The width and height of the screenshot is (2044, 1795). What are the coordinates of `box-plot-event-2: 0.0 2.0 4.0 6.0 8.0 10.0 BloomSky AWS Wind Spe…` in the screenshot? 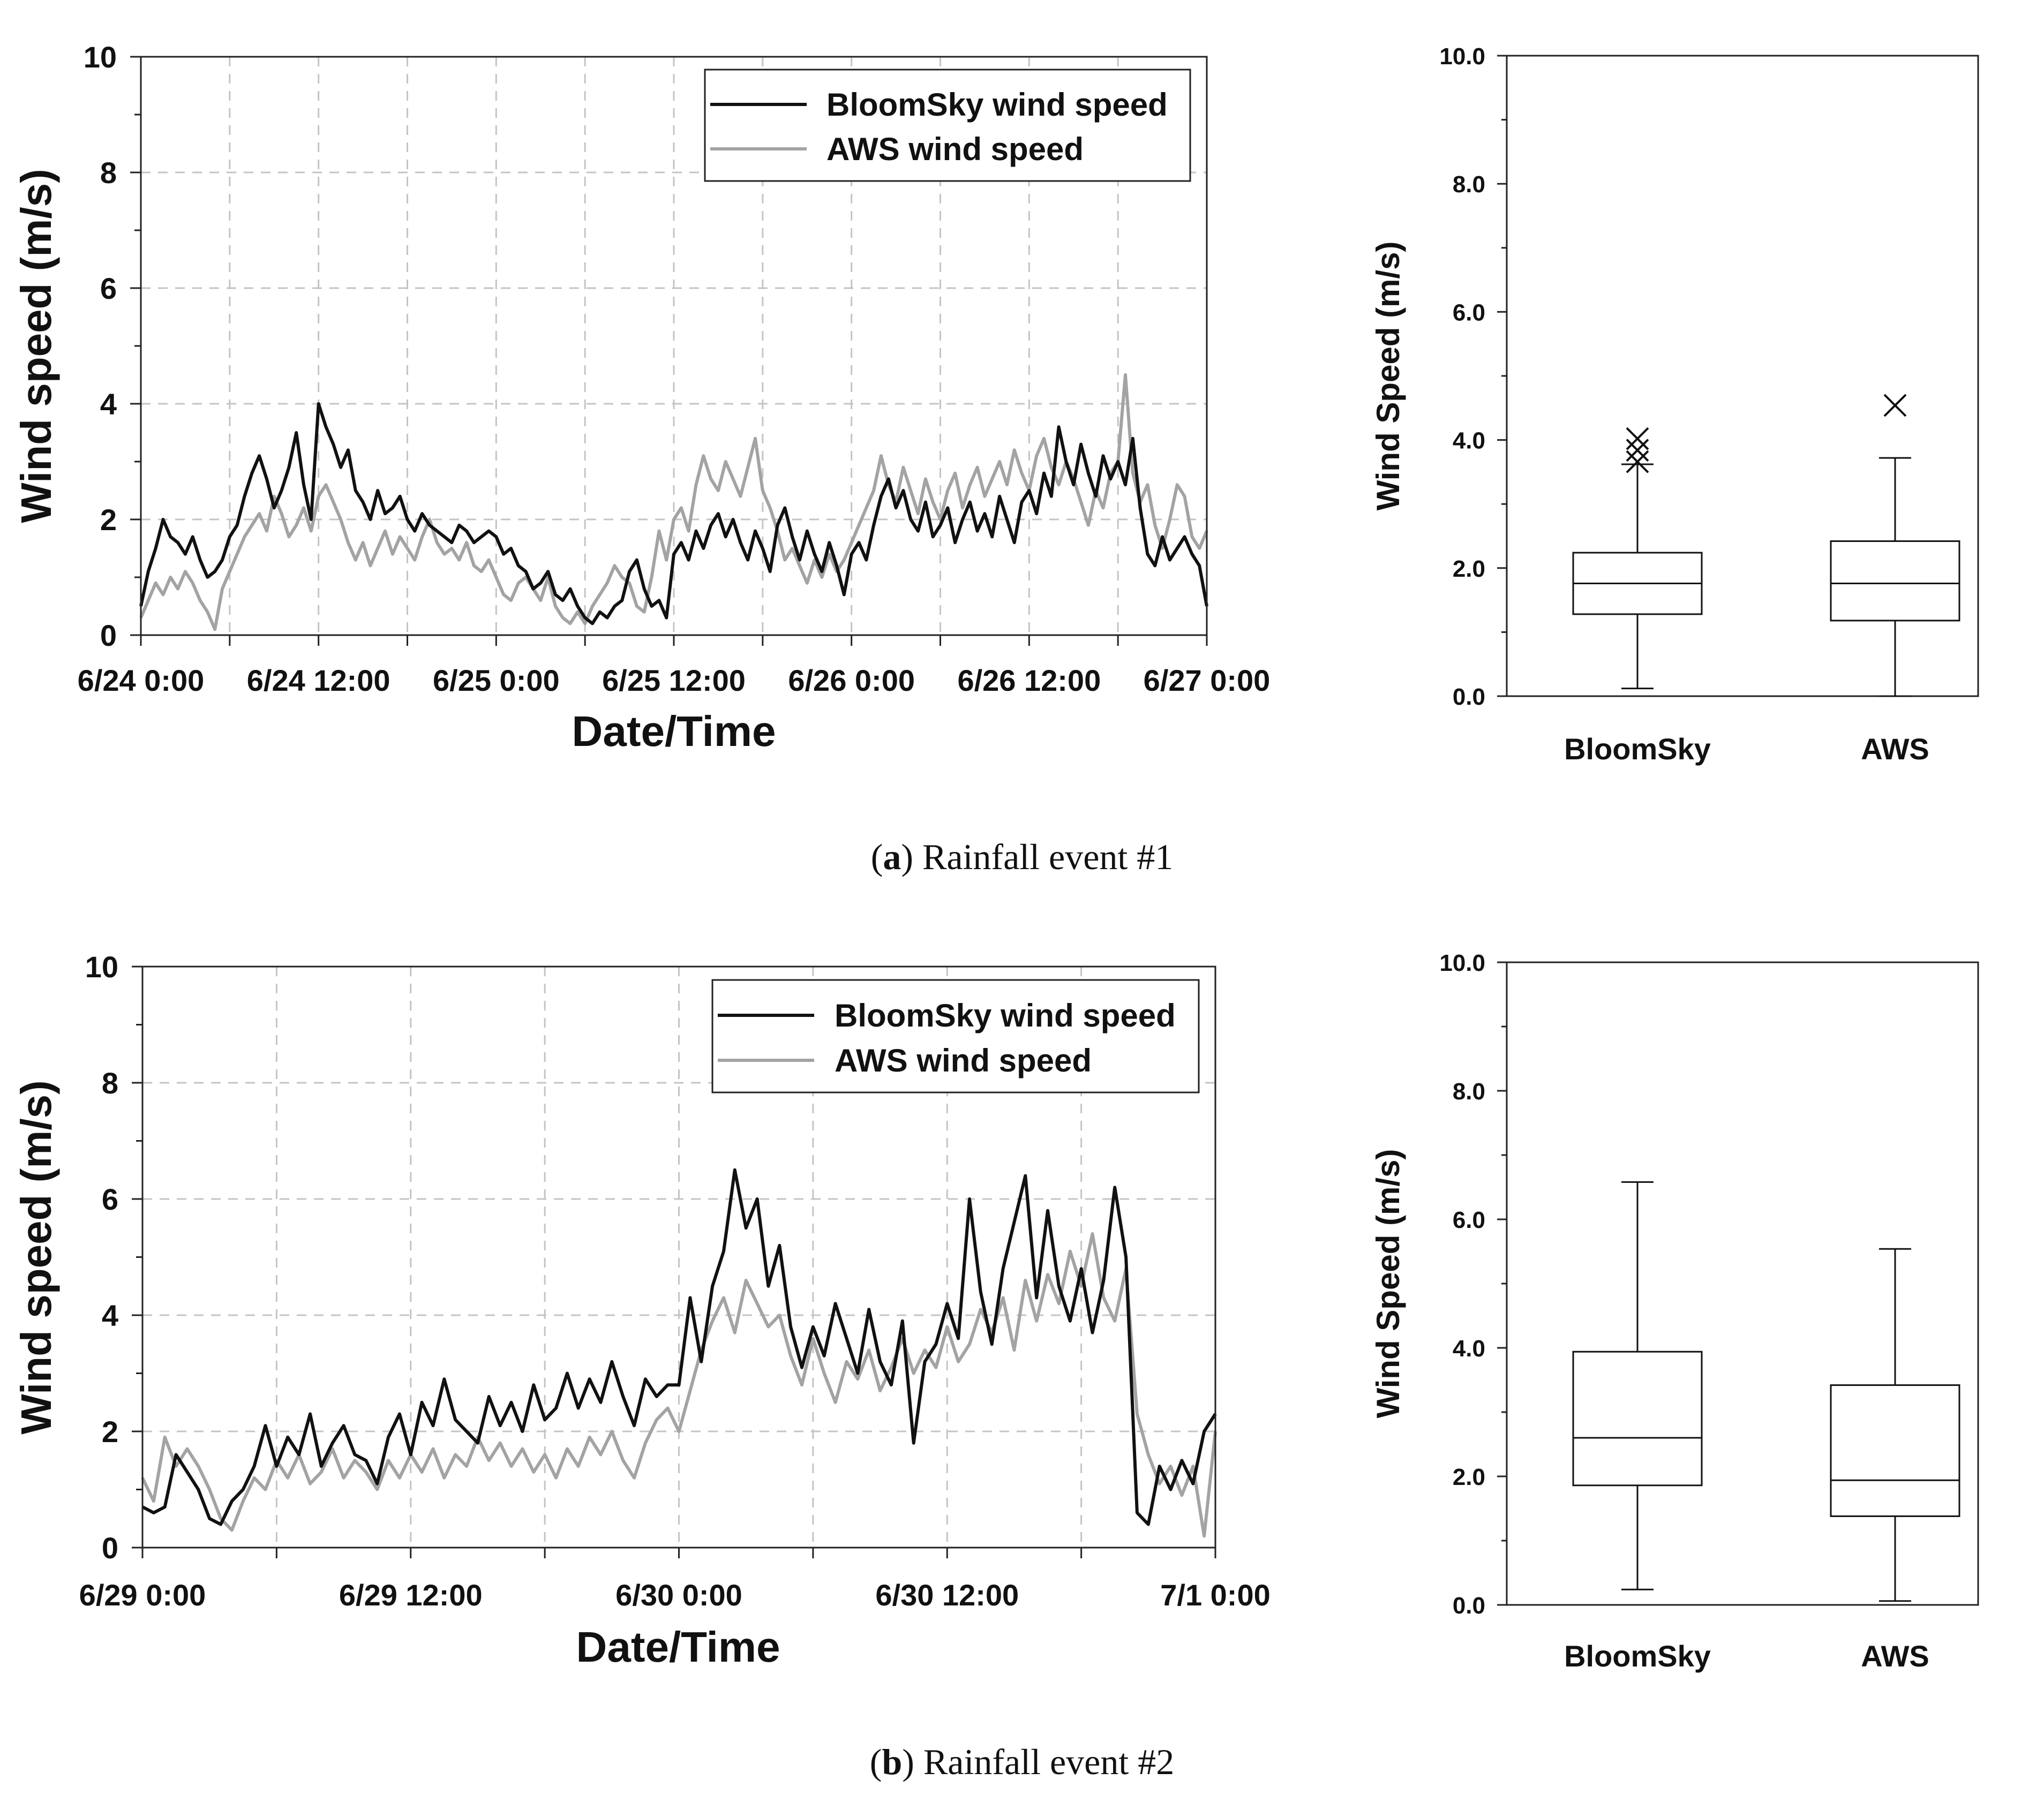 It's located at (1674, 1311).